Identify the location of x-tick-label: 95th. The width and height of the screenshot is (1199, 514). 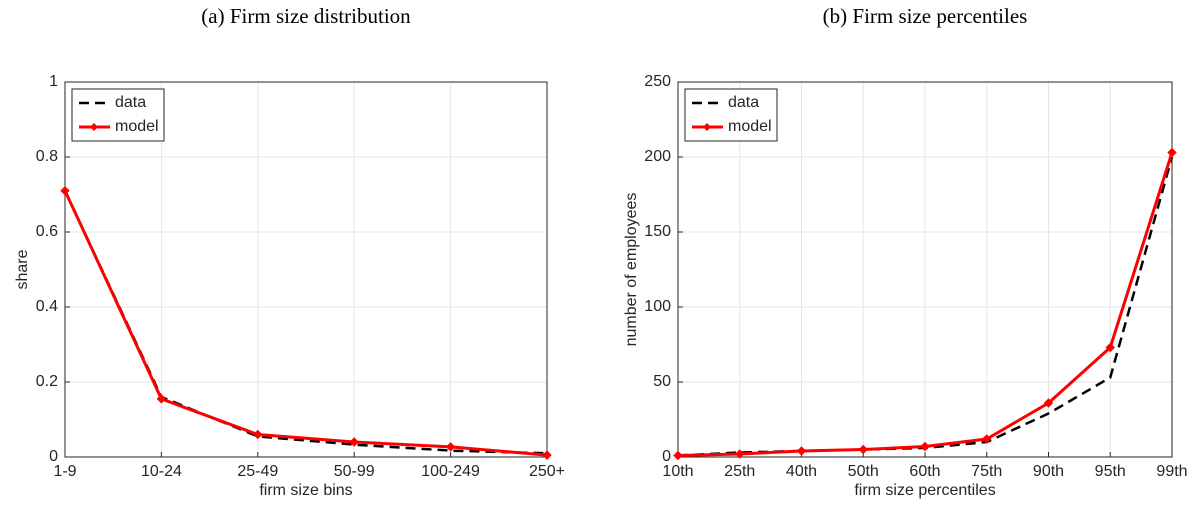
(1110, 471).